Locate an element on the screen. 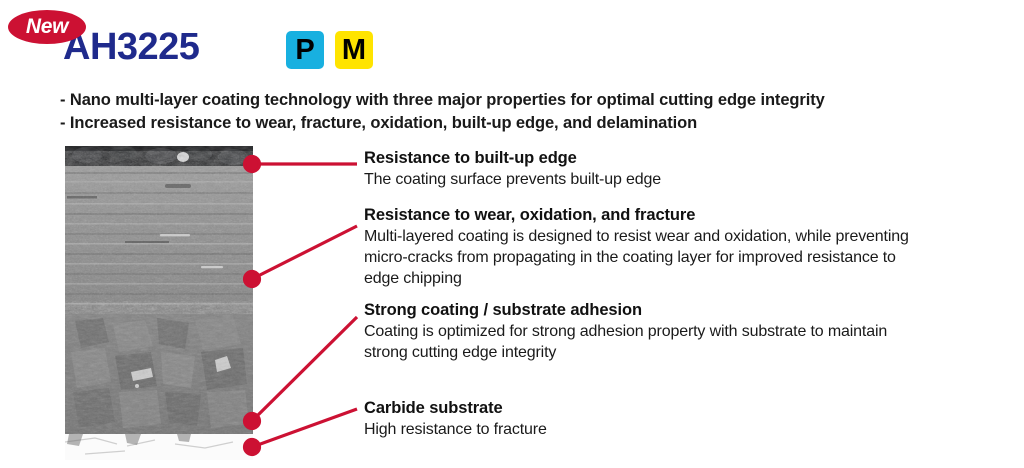 The image size is (1024, 468). callout-3-title: Strong coating / substrate adhesion is located at coordinates (503, 310).